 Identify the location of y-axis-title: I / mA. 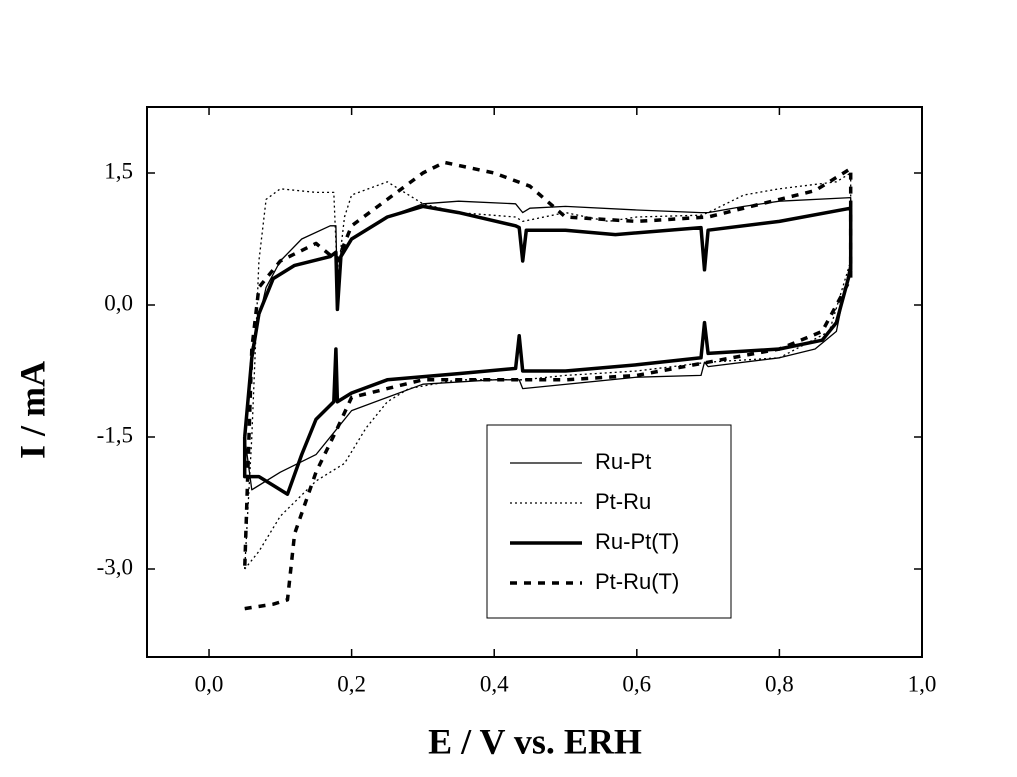
(32, 410).